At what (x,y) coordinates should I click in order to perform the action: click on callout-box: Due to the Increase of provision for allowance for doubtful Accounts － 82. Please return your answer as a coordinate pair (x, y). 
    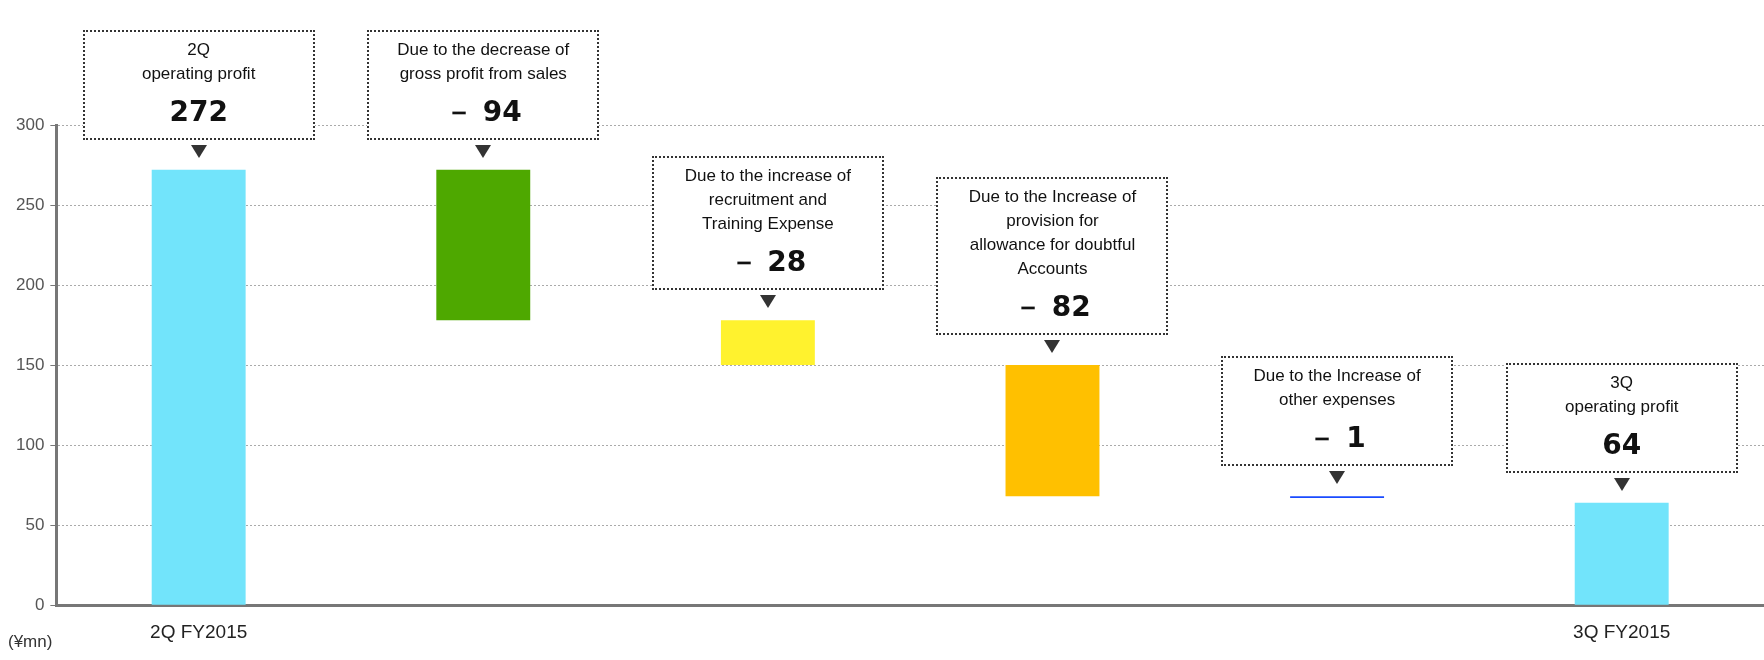
    Looking at the image, I should click on (1052, 256).